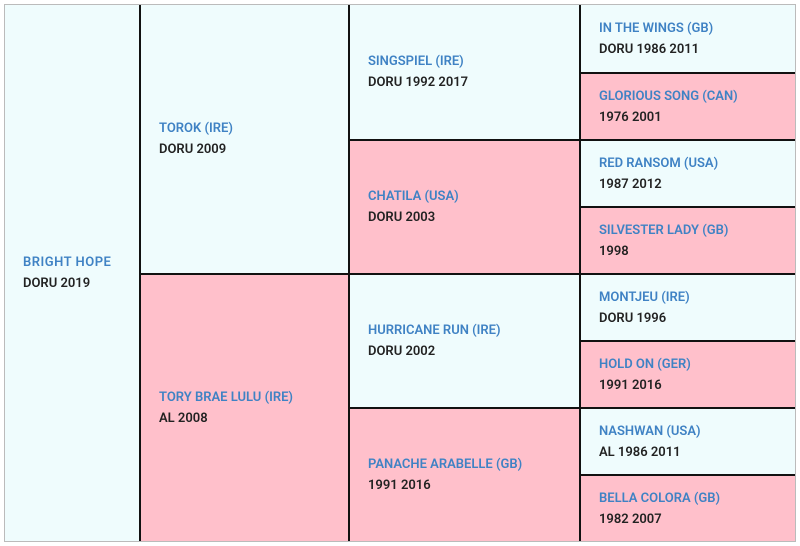  I want to click on horse-detail: DORU 2002, so click(402, 351).